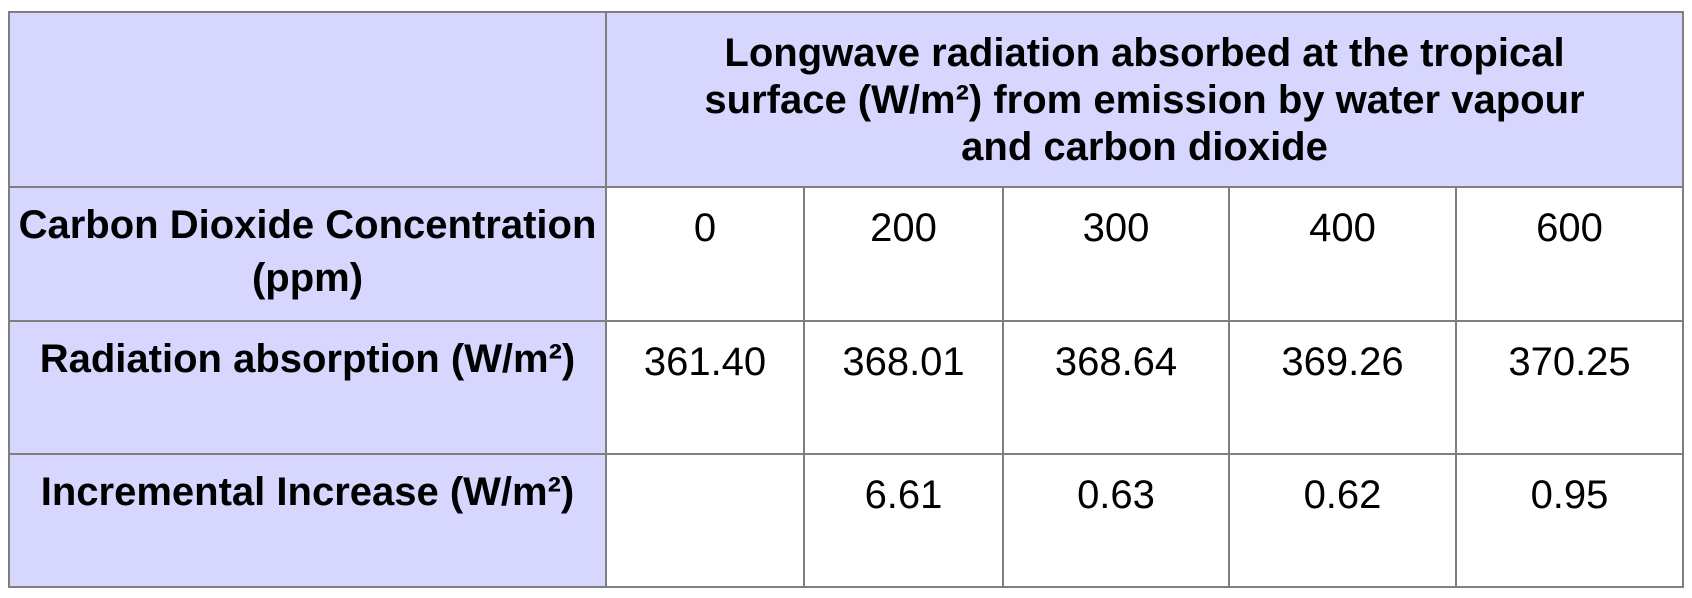 The height and width of the screenshot is (598, 1692). Describe the element at coordinates (903, 387) in the screenshot. I see `table-cell: 368.01` at that location.